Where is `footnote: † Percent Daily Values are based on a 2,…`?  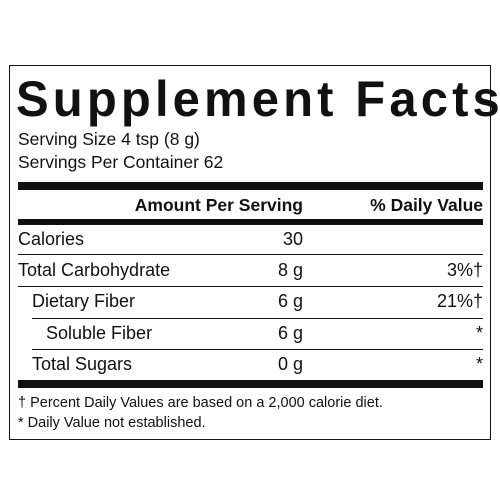 footnote: † Percent Daily Values are based on a 2,… is located at coordinates (200, 403).